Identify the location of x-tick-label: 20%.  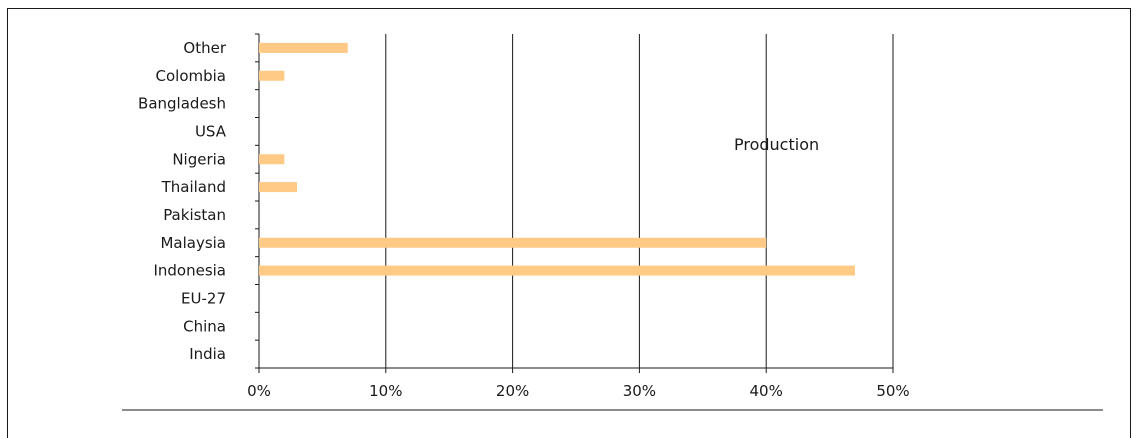
(512, 391).